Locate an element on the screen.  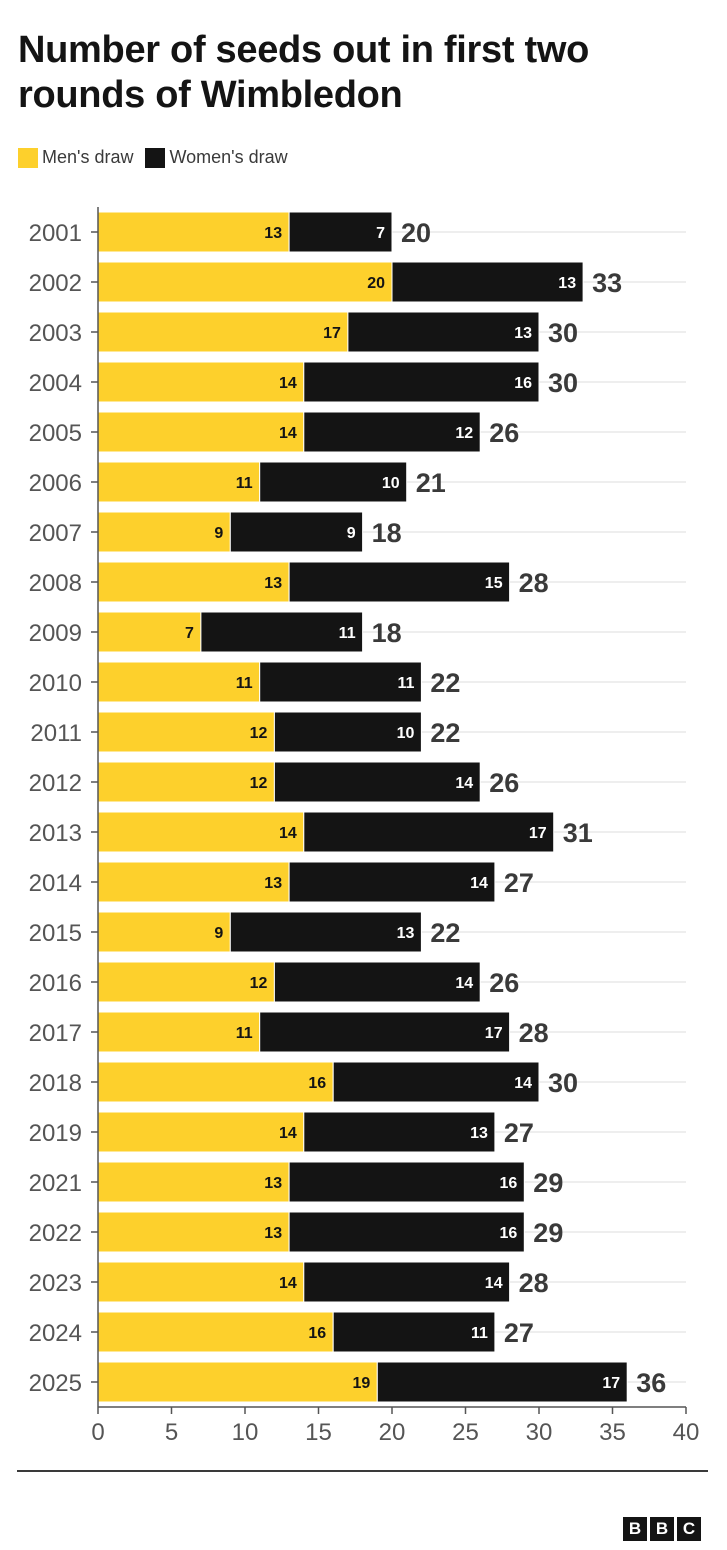
y-tick-label: 2001 is located at coordinates (55, 233).